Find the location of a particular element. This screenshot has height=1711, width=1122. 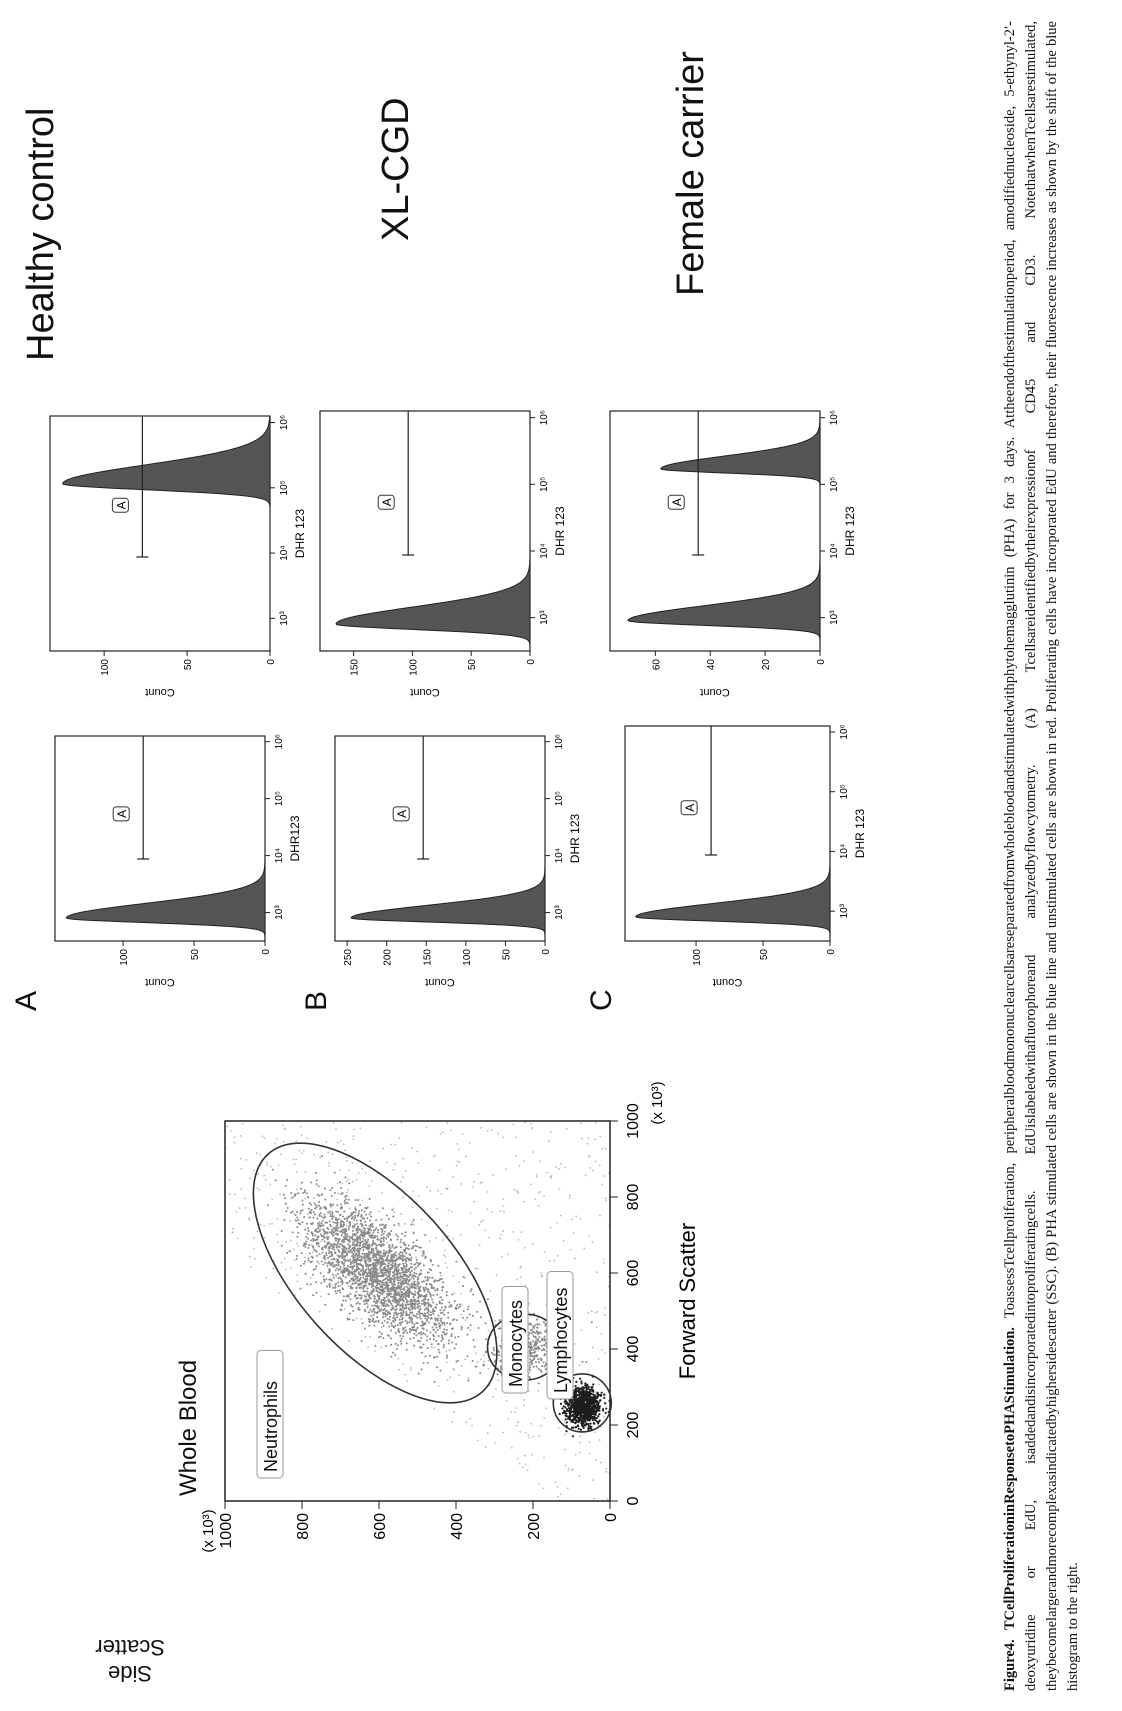

histogram-a-right: A 10³ 10⁴ 10⁵ 10⁶ DHR 123 0 50 100 Count is located at coordinates (178, 556).